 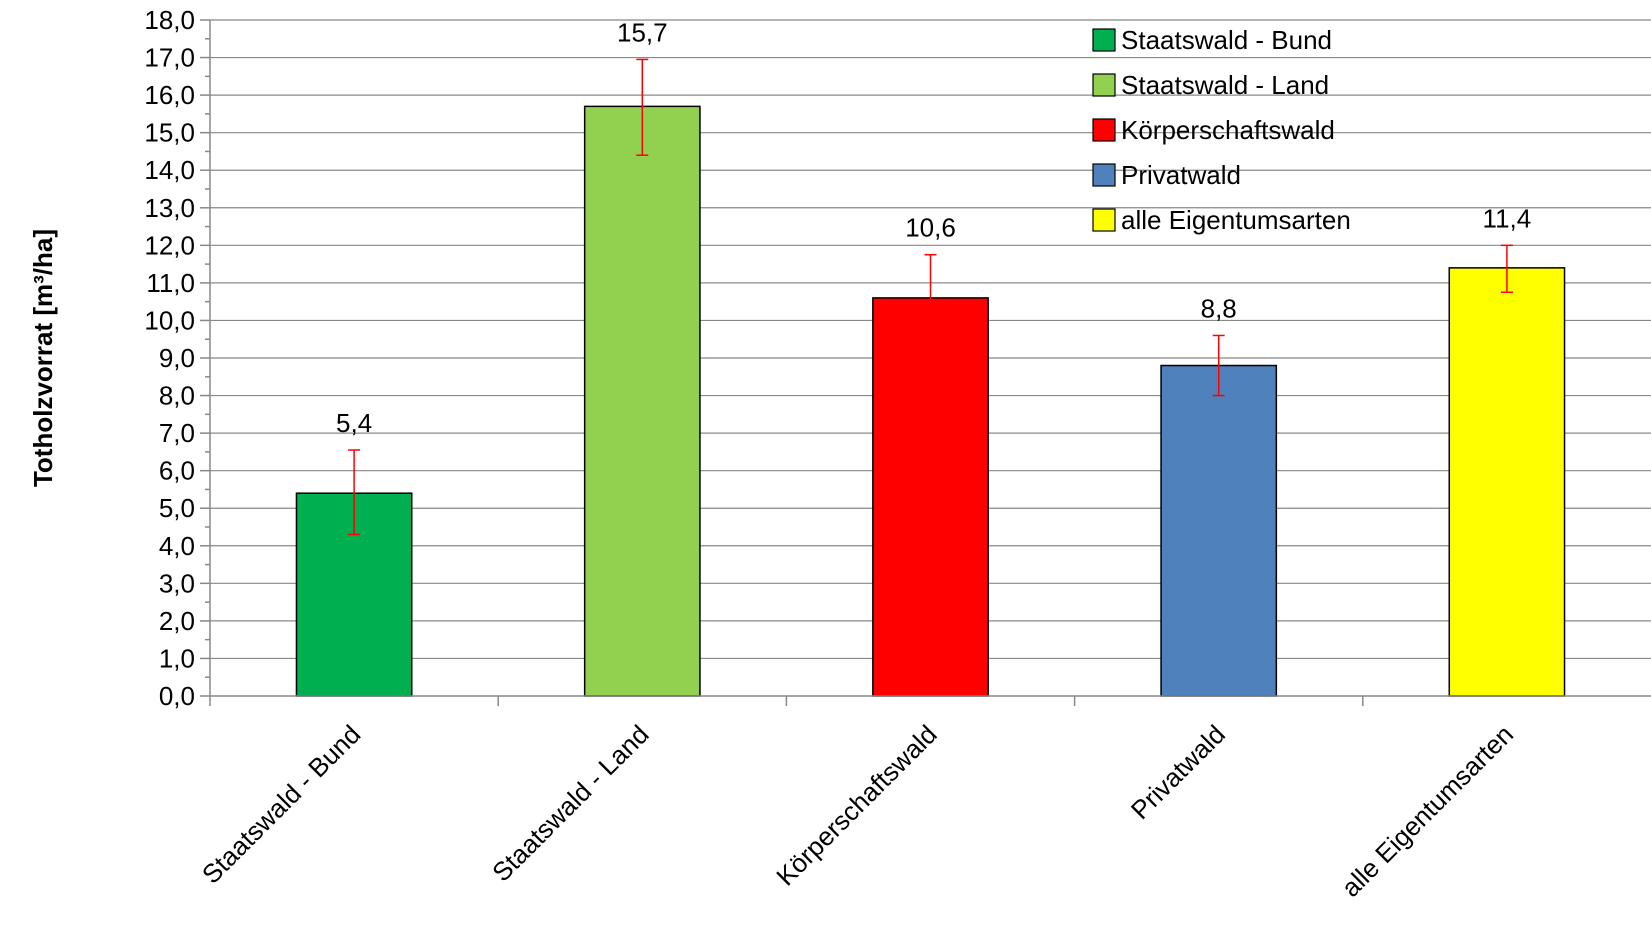 What do you see at coordinates (177, 696) in the screenshot?
I see `y-tick-label: 0,0` at bounding box center [177, 696].